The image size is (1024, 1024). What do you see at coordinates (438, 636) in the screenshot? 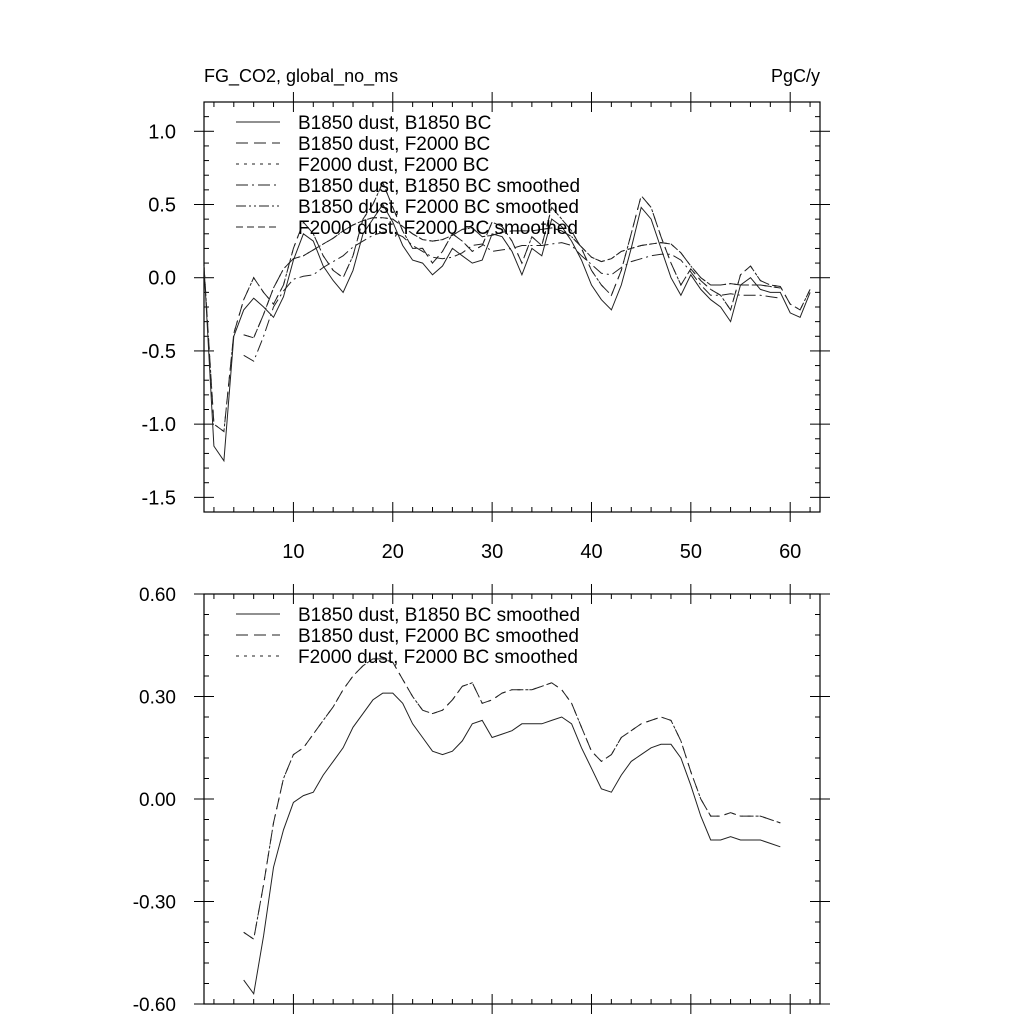
I see `bottom-legend-label: B1850 dust, F2000 BC smoothed` at bounding box center [438, 636].